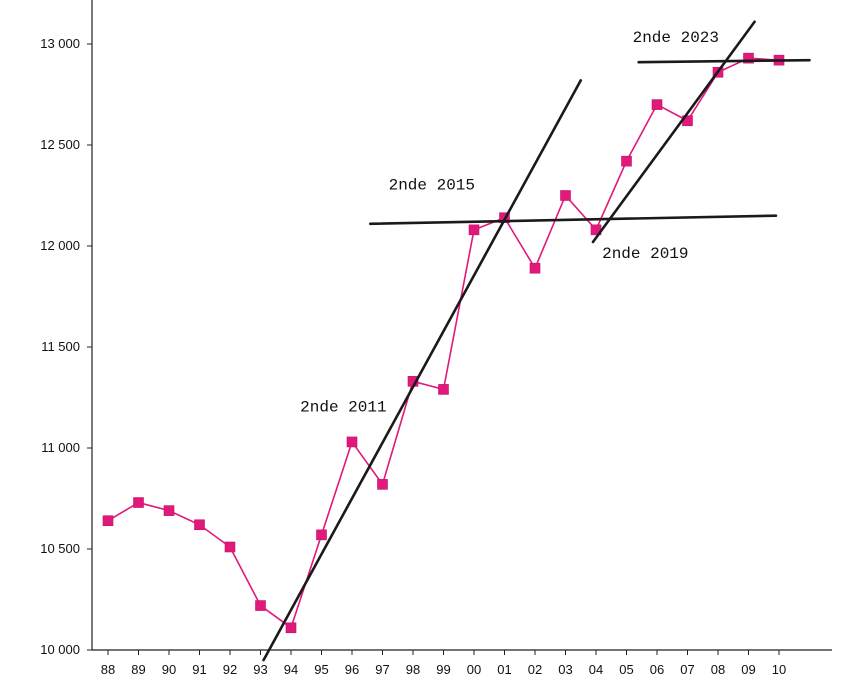  Describe the element at coordinates (108, 669) in the screenshot. I see `x-tick-label: 88` at that location.